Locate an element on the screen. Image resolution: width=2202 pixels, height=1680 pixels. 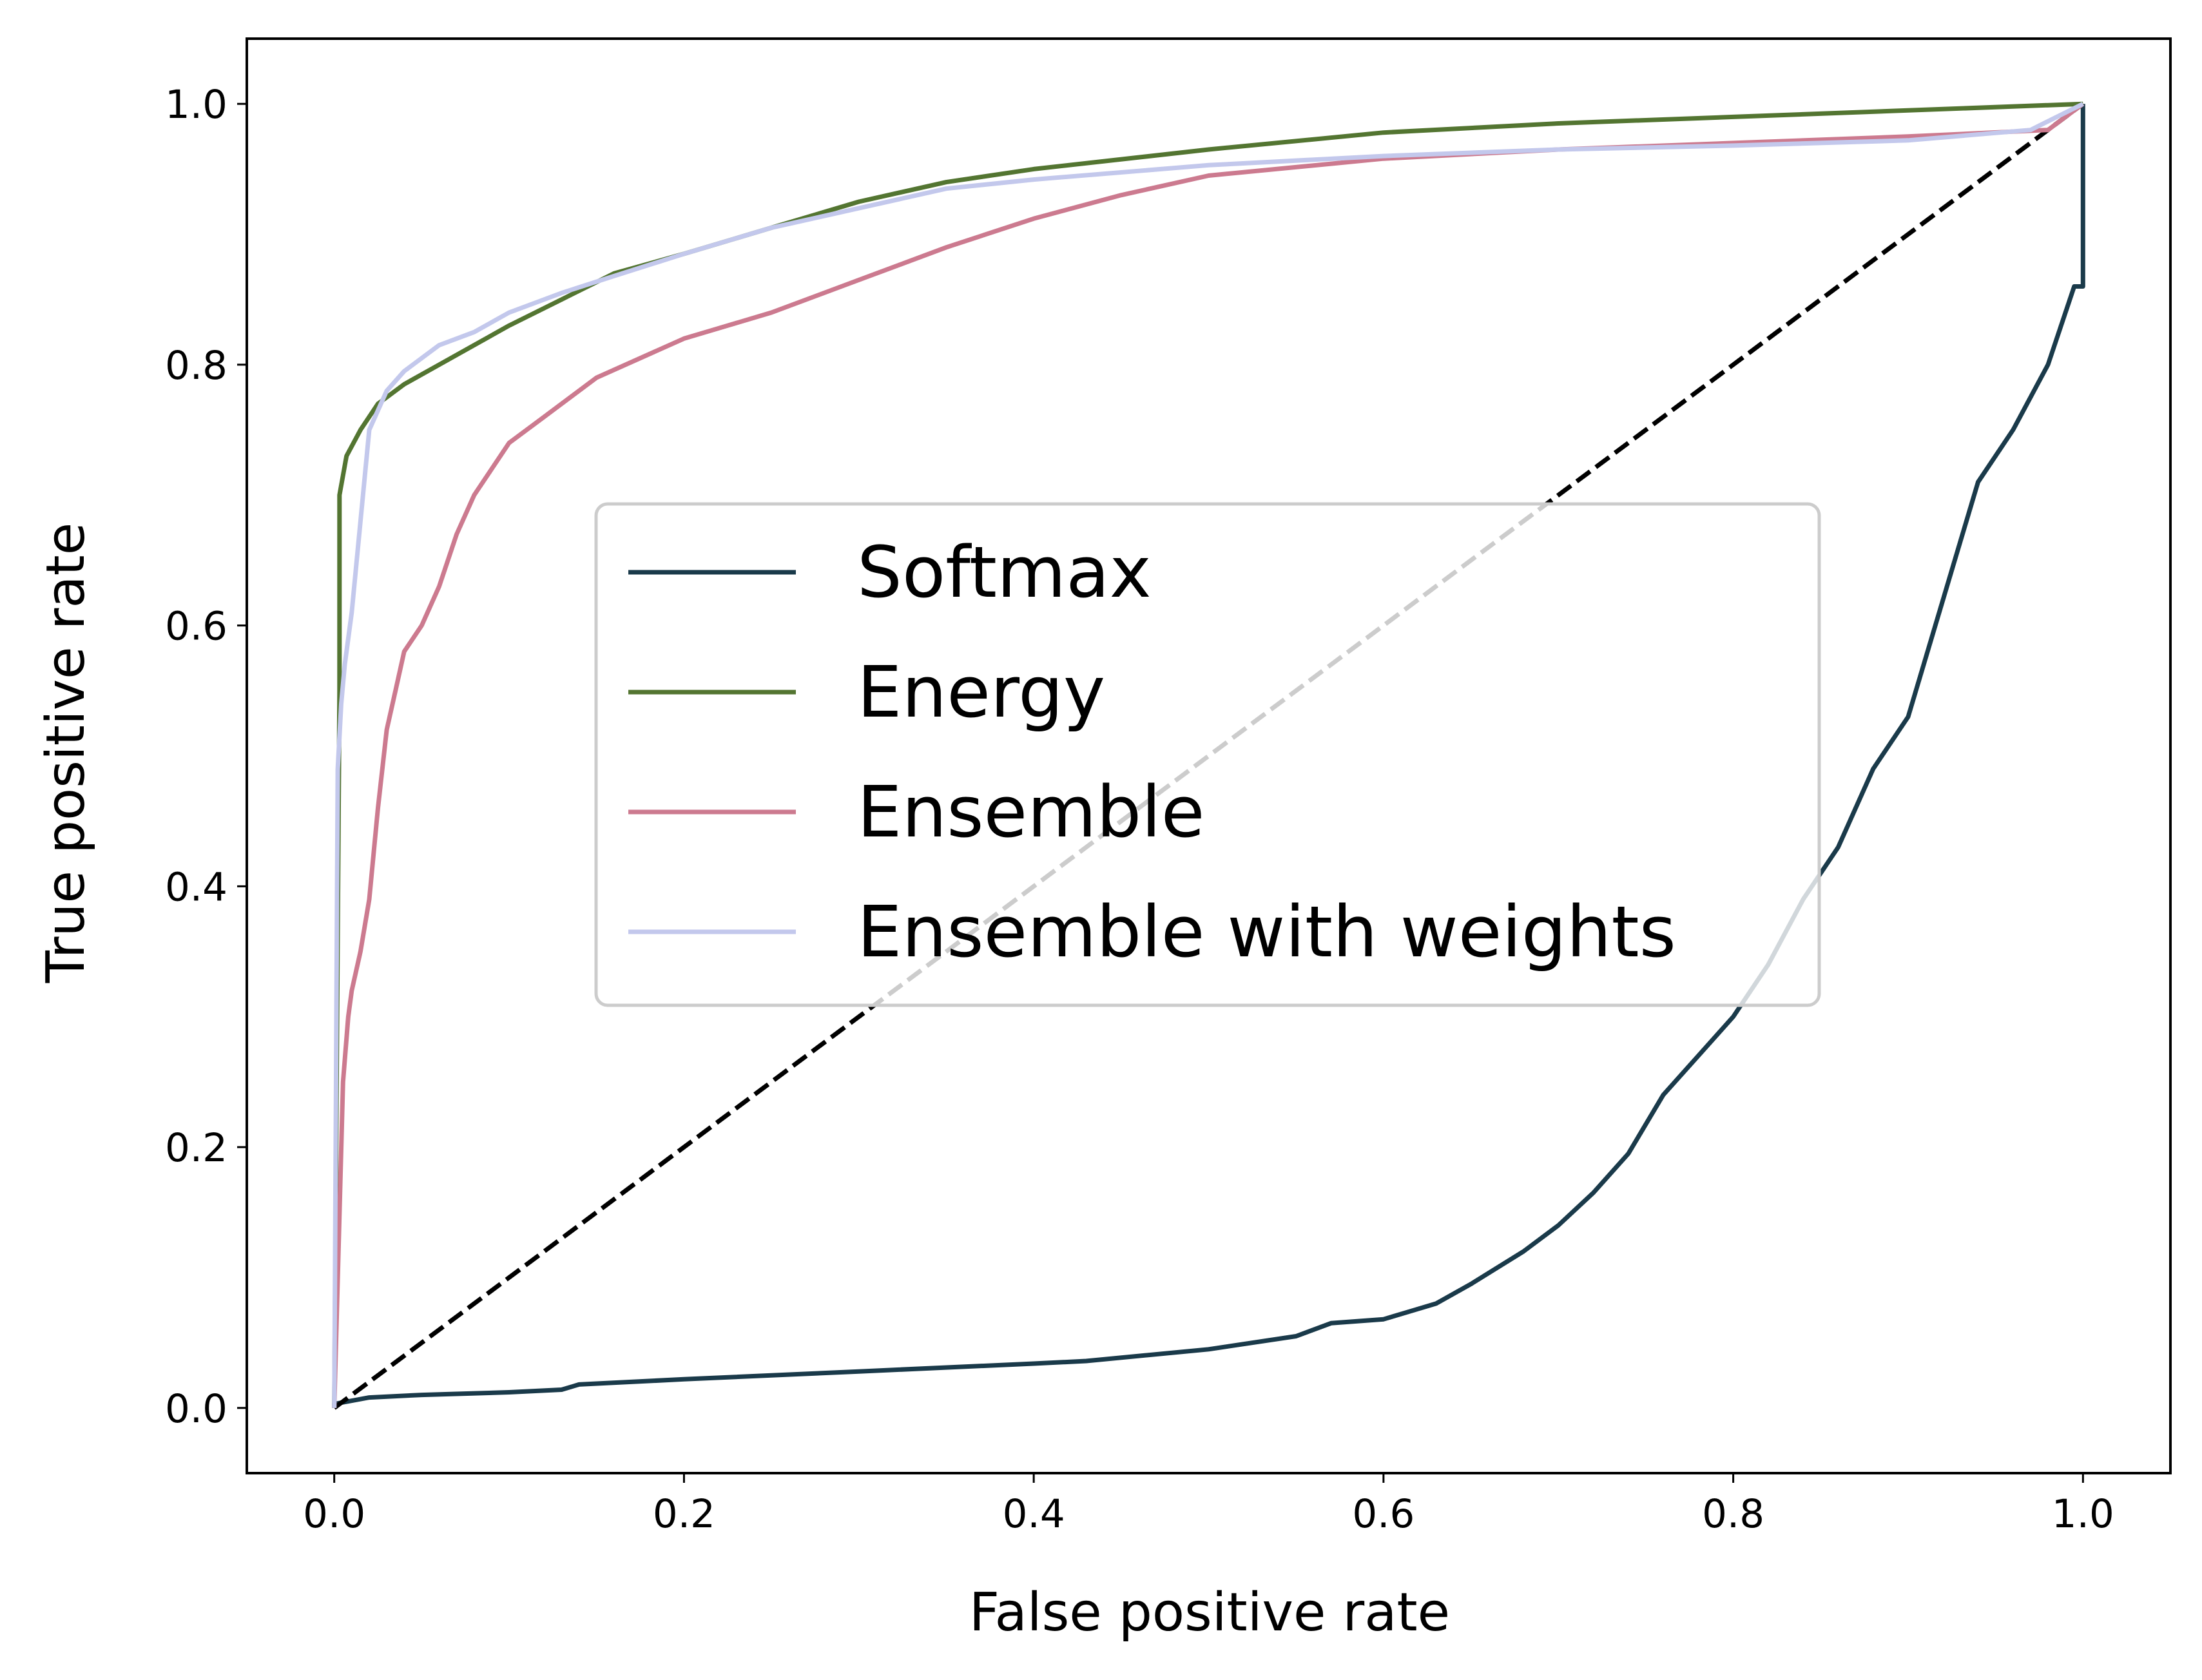
x-tick-label: 0.6 is located at coordinates (1383, 1514).